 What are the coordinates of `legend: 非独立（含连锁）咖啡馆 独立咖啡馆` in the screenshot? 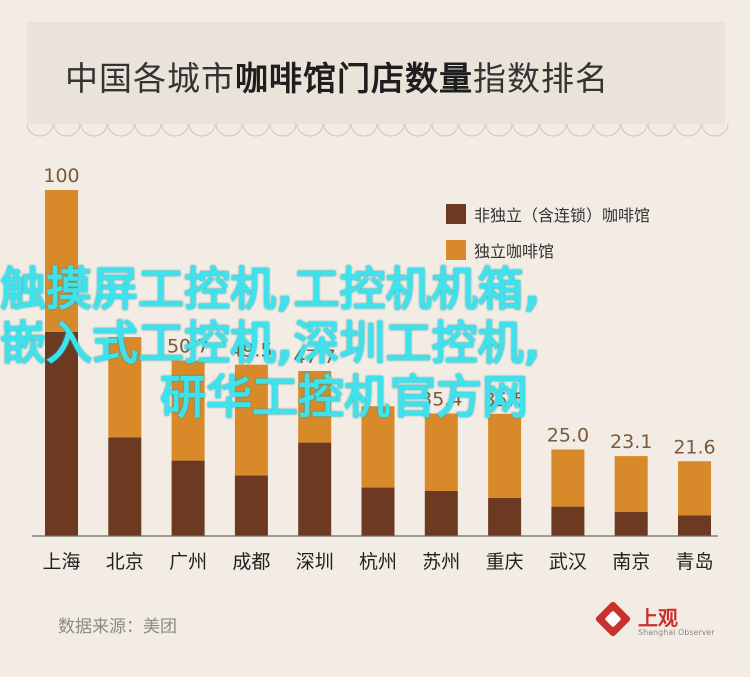 It's located at (548, 238).